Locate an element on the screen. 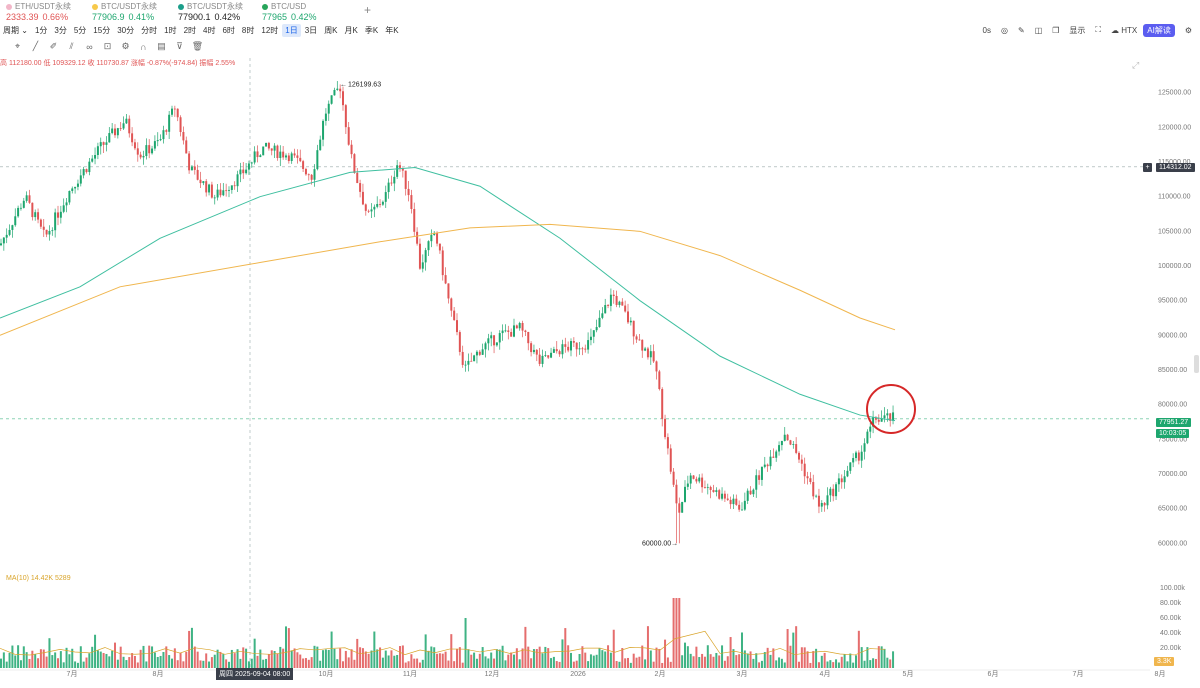 The width and height of the screenshot is (1200, 688). interval-option: 1分 is located at coordinates (41, 30).